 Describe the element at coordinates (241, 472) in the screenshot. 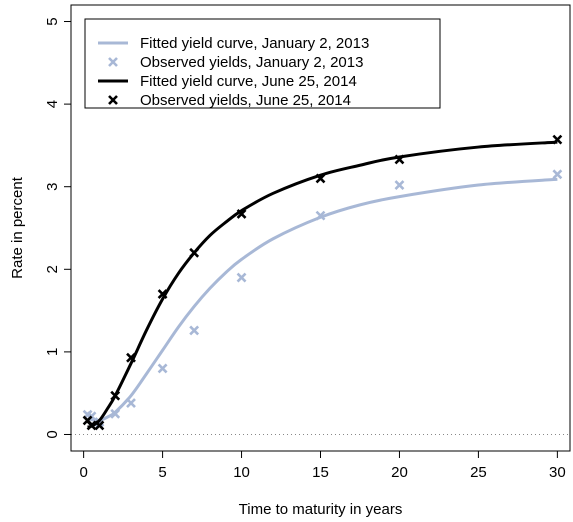

I see `x-tick-label: 10` at that location.